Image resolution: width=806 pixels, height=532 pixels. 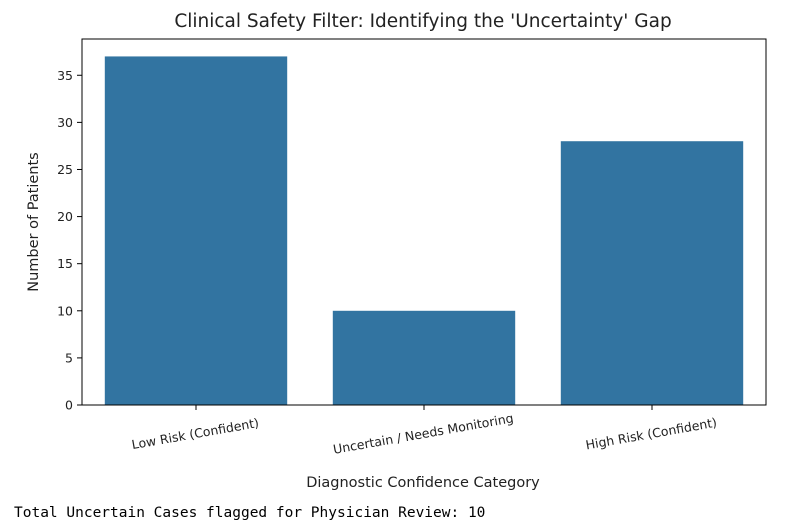 What do you see at coordinates (65, 122) in the screenshot?
I see `y-tick-label: 30` at bounding box center [65, 122].